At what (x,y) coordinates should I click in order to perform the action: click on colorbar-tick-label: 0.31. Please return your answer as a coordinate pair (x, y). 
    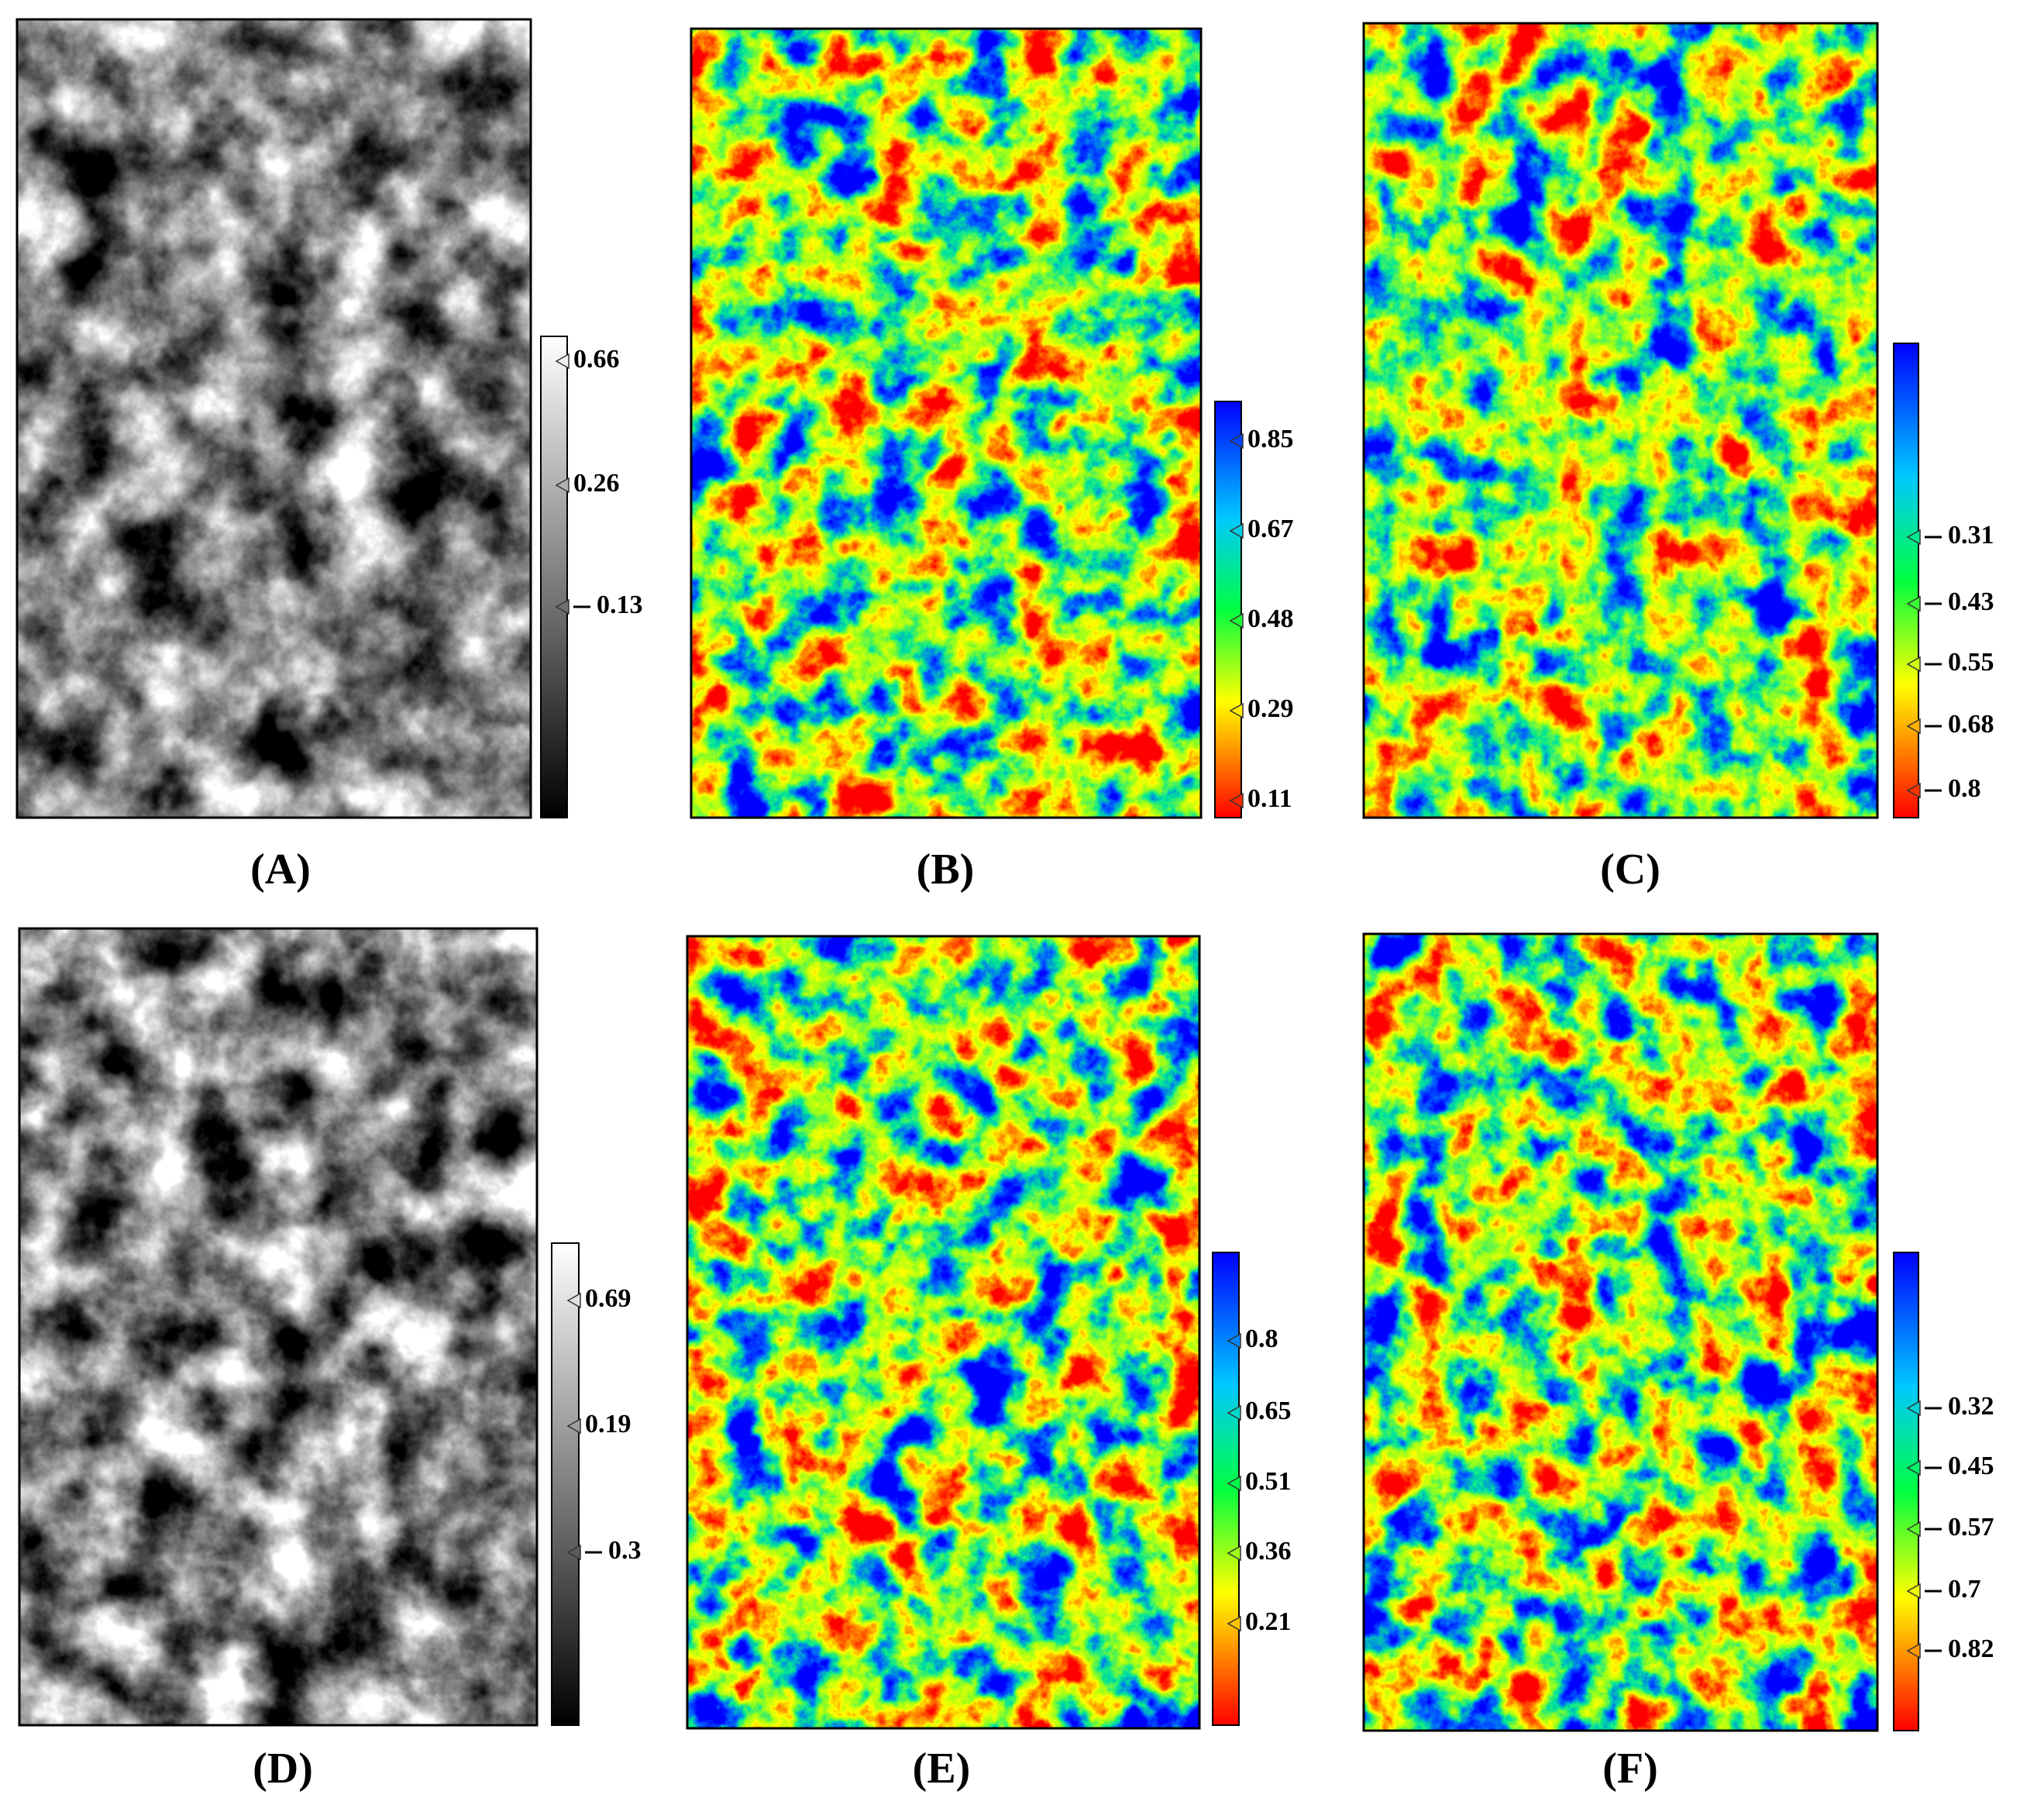
    Looking at the image, I should click on (1971, 535).